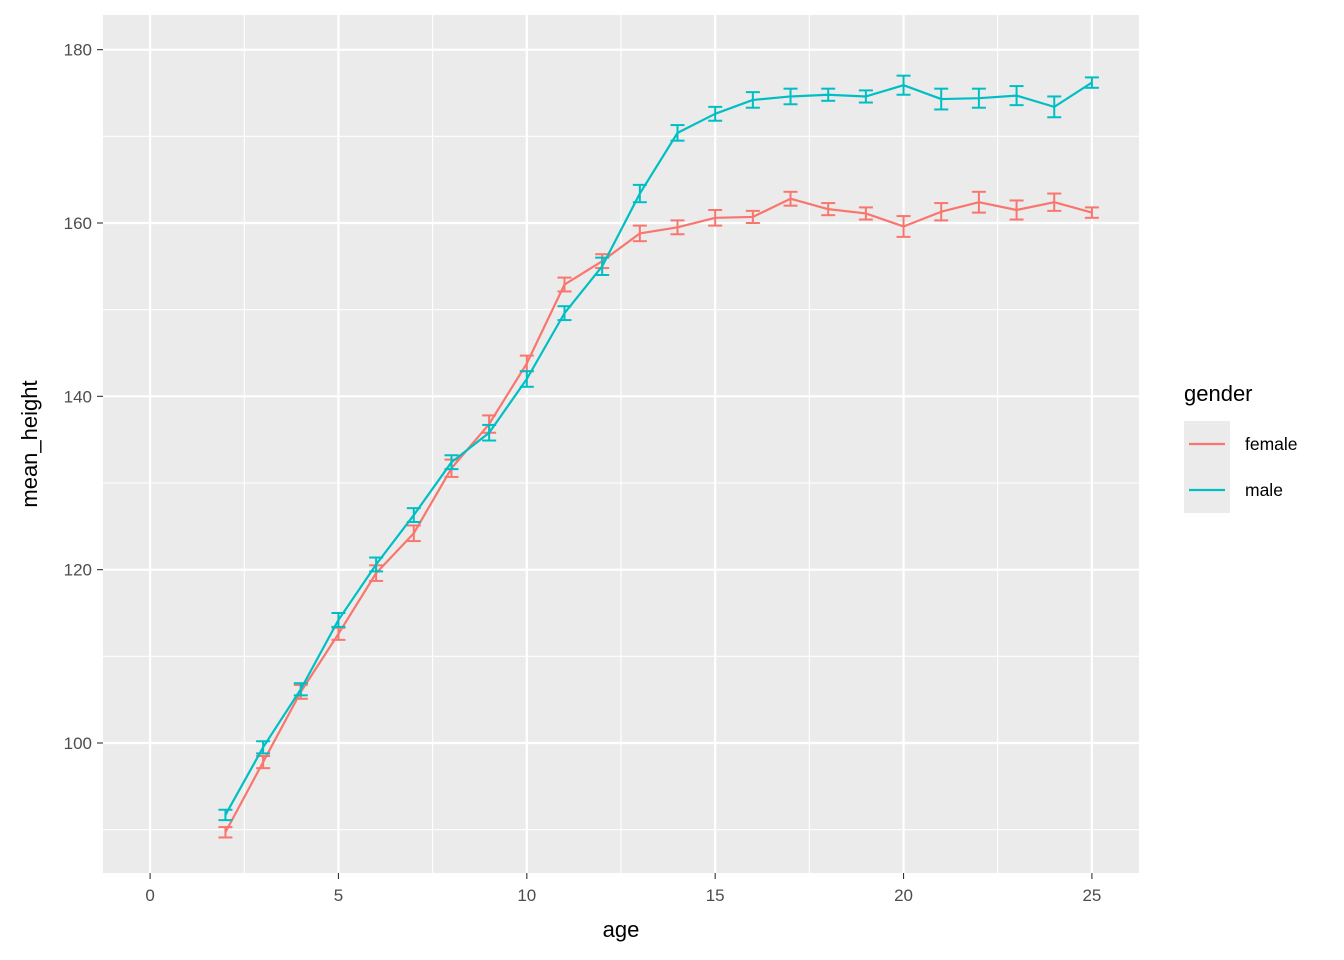 The image size is (1344, 960). Describe the element at coordinates (715, 895) in the screenshot. I see `x-tick-label: 15` at that location.